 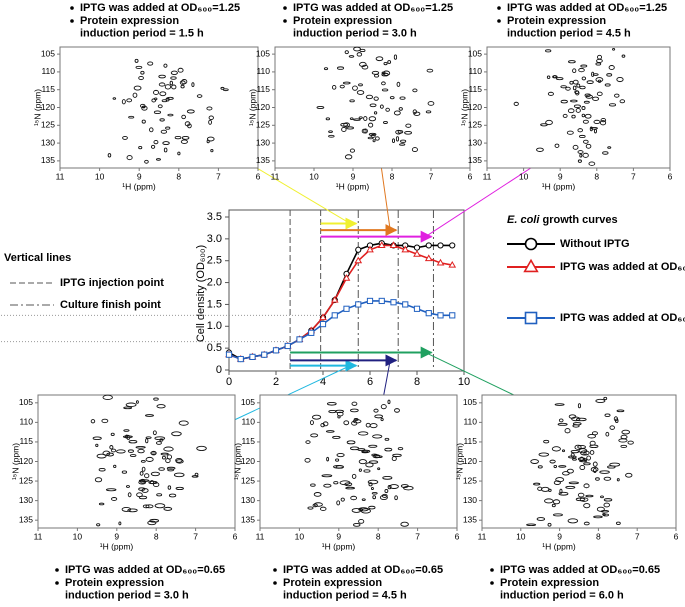 What do you see at coordinates (622, 267) in the screenshot?
I see `legend-label: IPTG was added at OD₆₀₀=1.25` at bounding box center [622, 267].